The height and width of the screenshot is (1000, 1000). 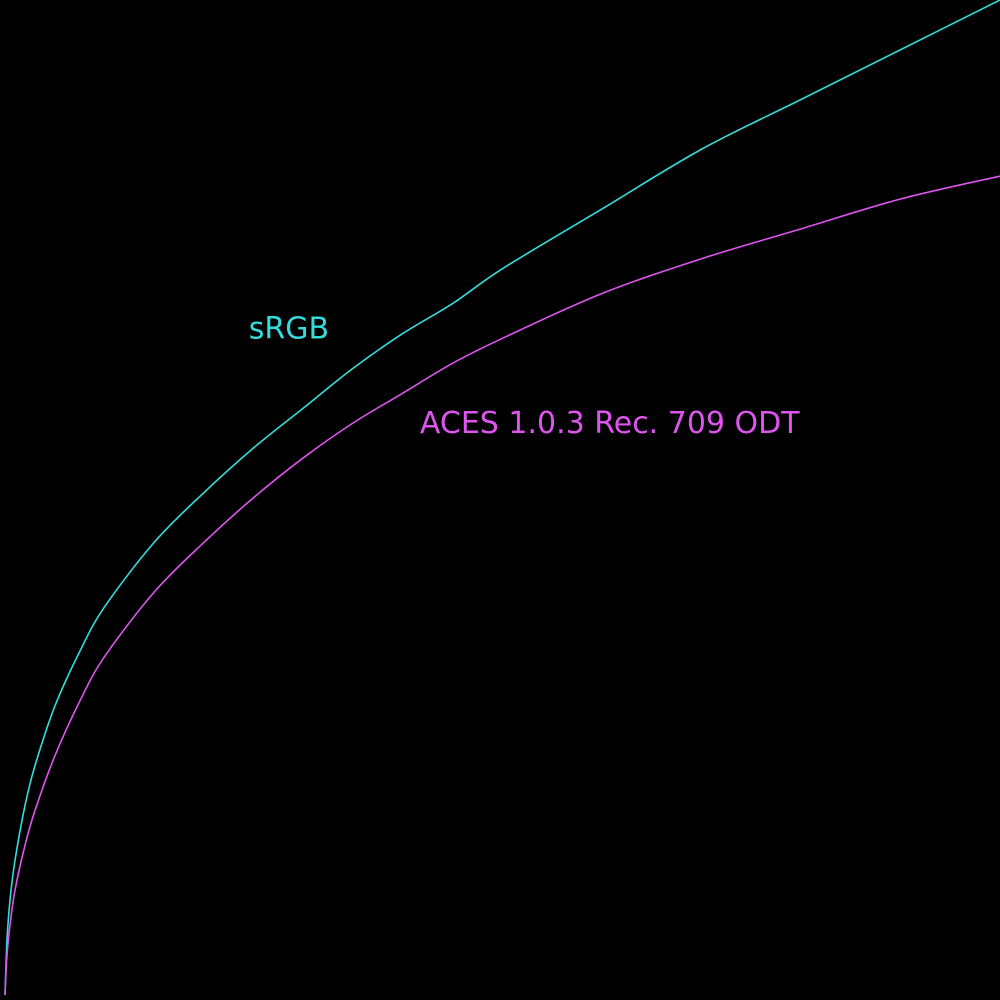 What do you see at coordinates (524, 376) in the screenshot?
I see `label-layer: sRGB ACES 1.0.3 Rec. 709 ODT` at bounding box center [524, 376].